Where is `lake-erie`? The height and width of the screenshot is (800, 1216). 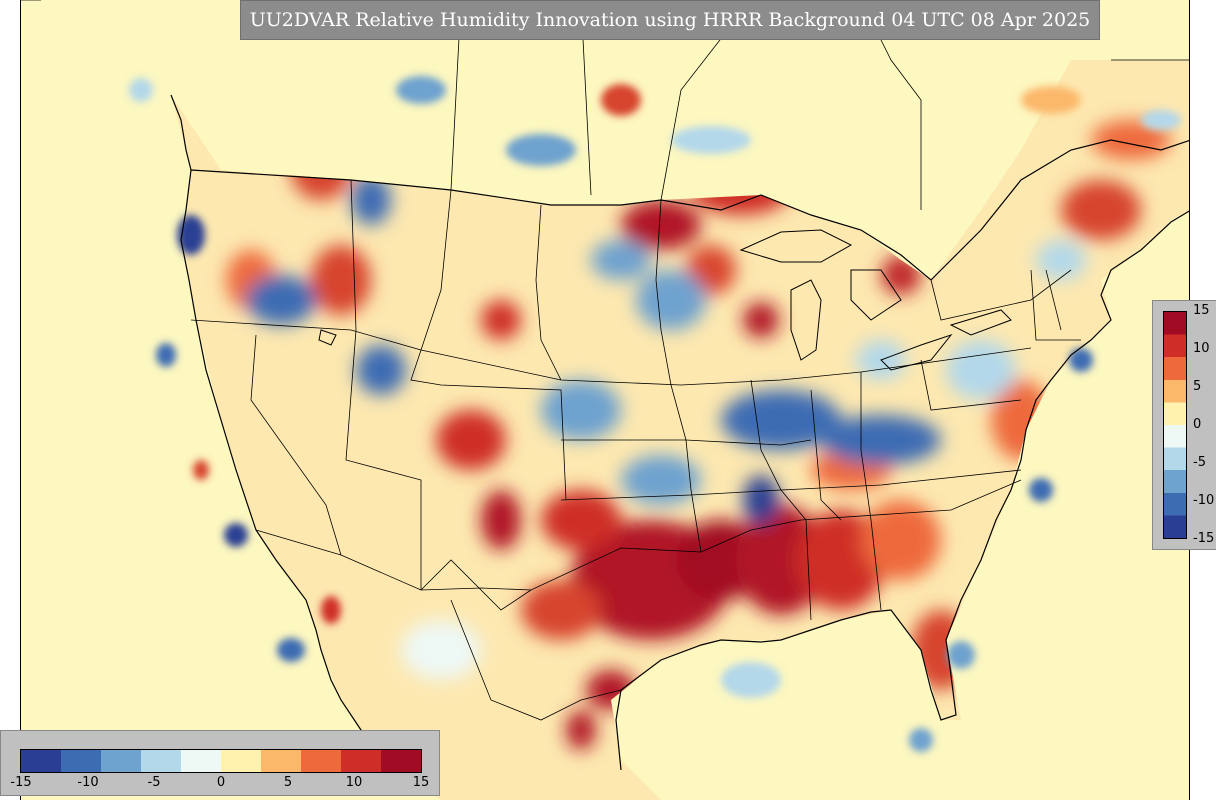
lake-erie is located at coordinates (916, 352).